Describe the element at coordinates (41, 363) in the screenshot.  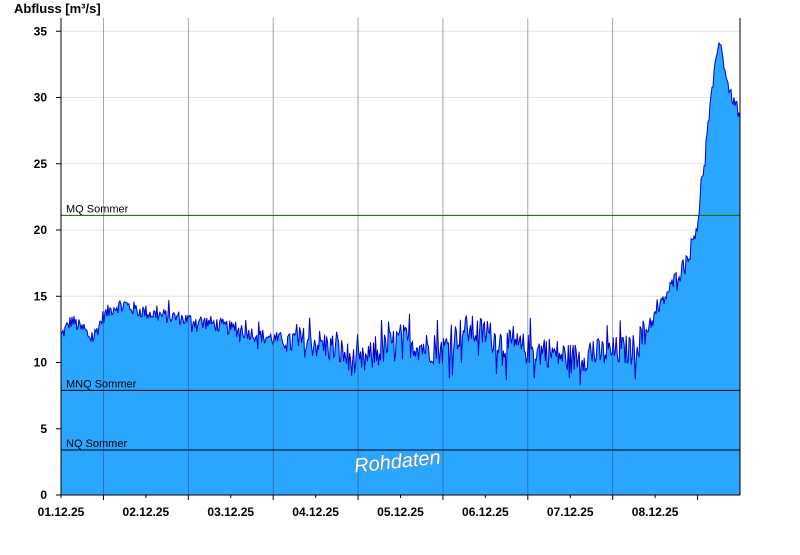
I see `y-tick-label: 10` at that location.